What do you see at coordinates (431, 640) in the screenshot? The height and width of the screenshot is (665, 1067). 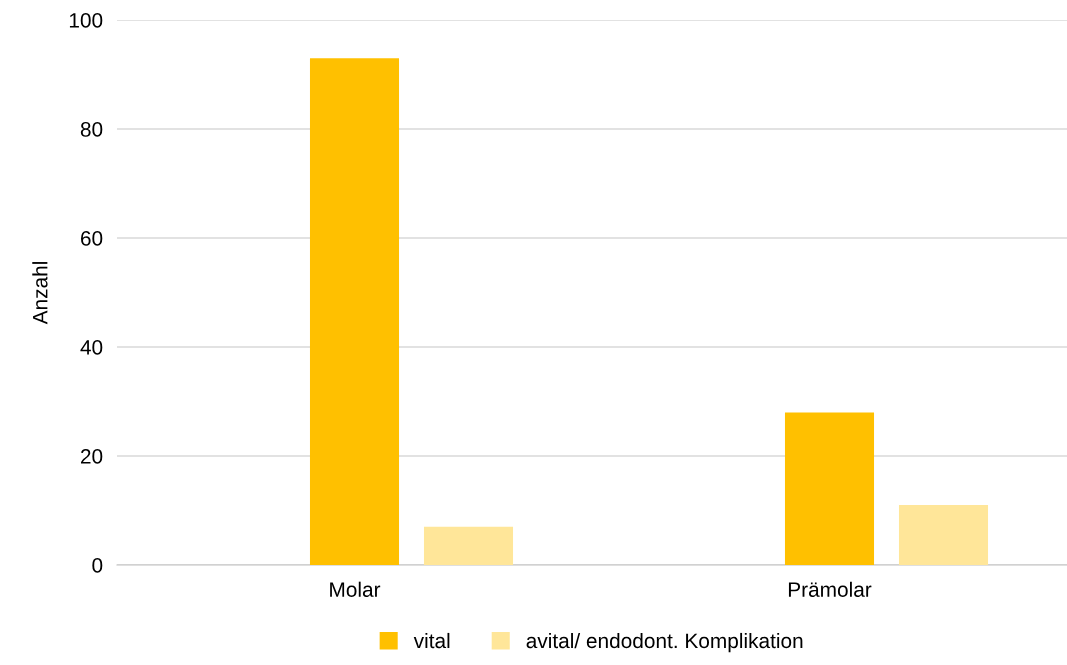 I see `legend-label: vital` at bounding box center [431, 640].